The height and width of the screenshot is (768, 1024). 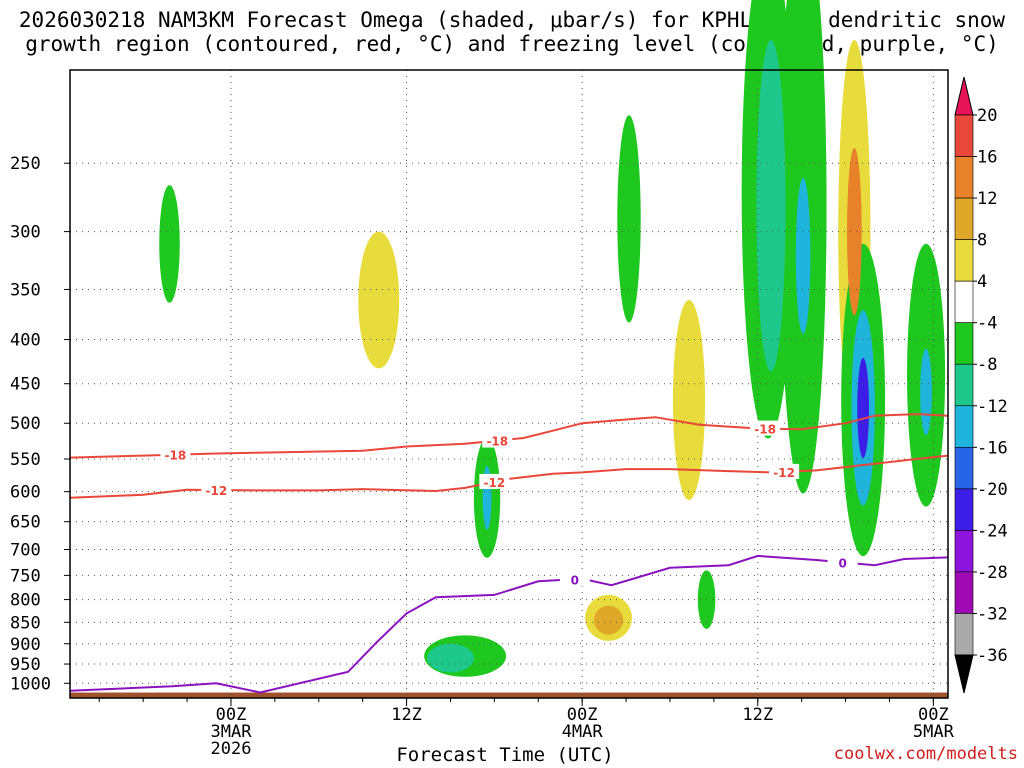 What do you see at coordinates (25, 385) in the screenshot?
I see `y-tick-label-450: 450` at bounding box center [25, 385].